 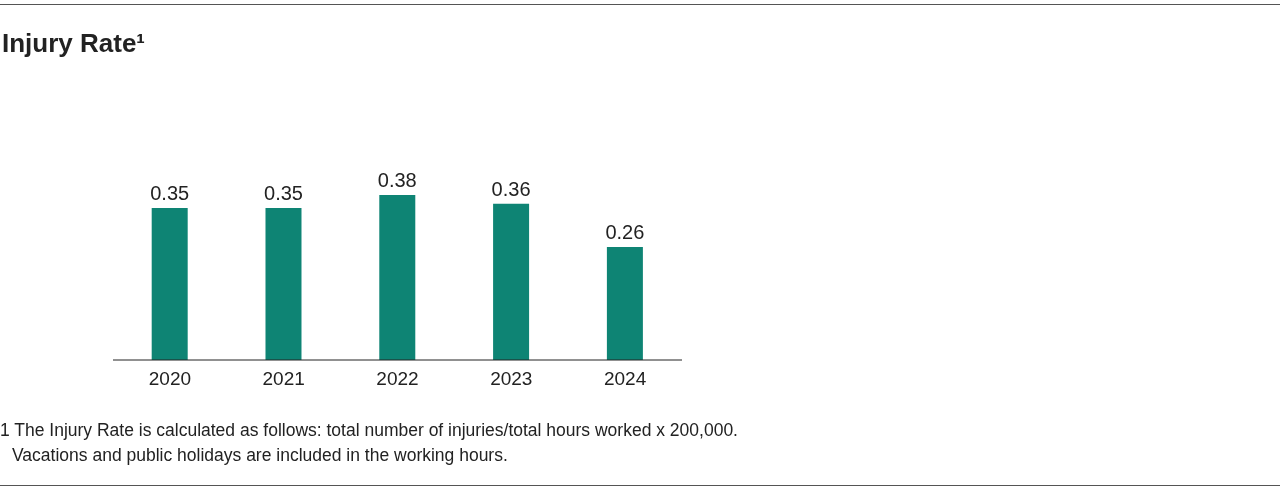 What do you see at coordinates (625, 232) in the screenshot?
I see `data-label: 0.26` at bounding box center [625, 232].